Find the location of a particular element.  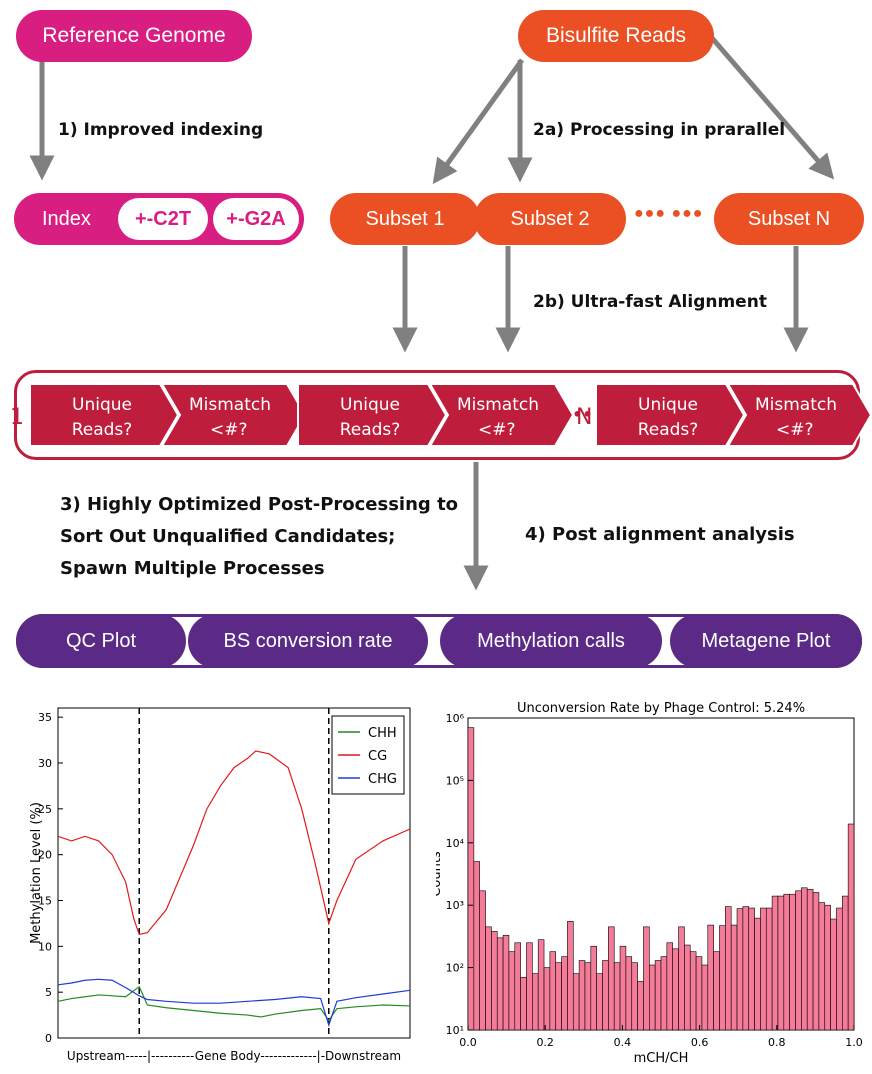

y-tick-label: 10⁵ is located at coordinates (455, 780).